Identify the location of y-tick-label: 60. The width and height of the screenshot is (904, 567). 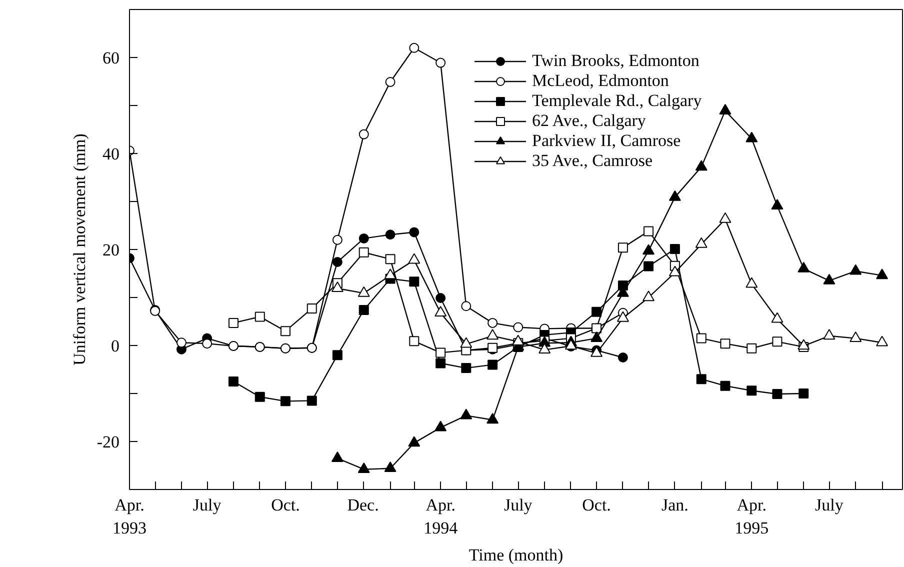
(111, 58).